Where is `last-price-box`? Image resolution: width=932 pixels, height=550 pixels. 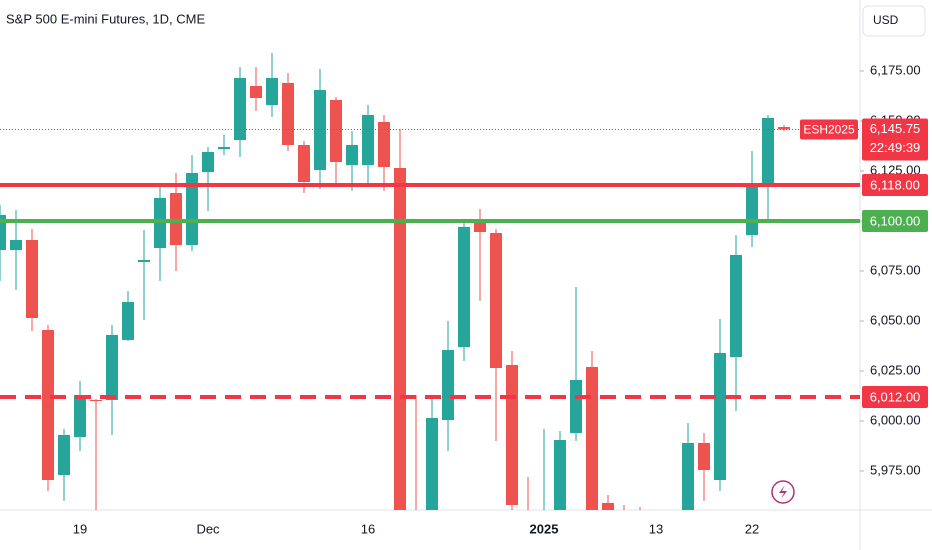
last-price-box is located at coordinates (895, 139).